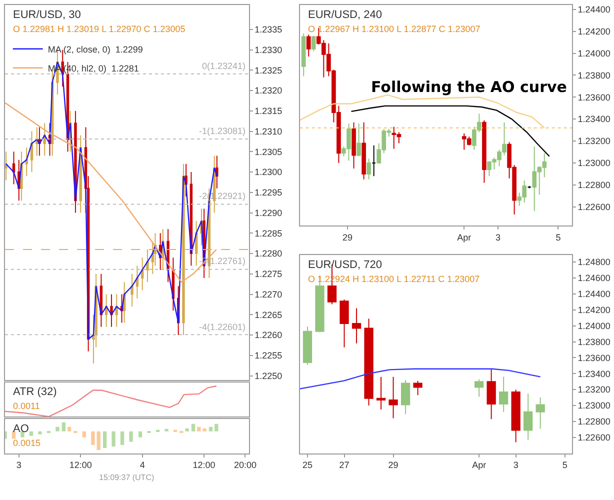 The image size is (614, 500). Describe the element at coordinates (95, 49) in the screenshot. I see `legend-label: MA (2, close, 0) 1.2299` at that location.